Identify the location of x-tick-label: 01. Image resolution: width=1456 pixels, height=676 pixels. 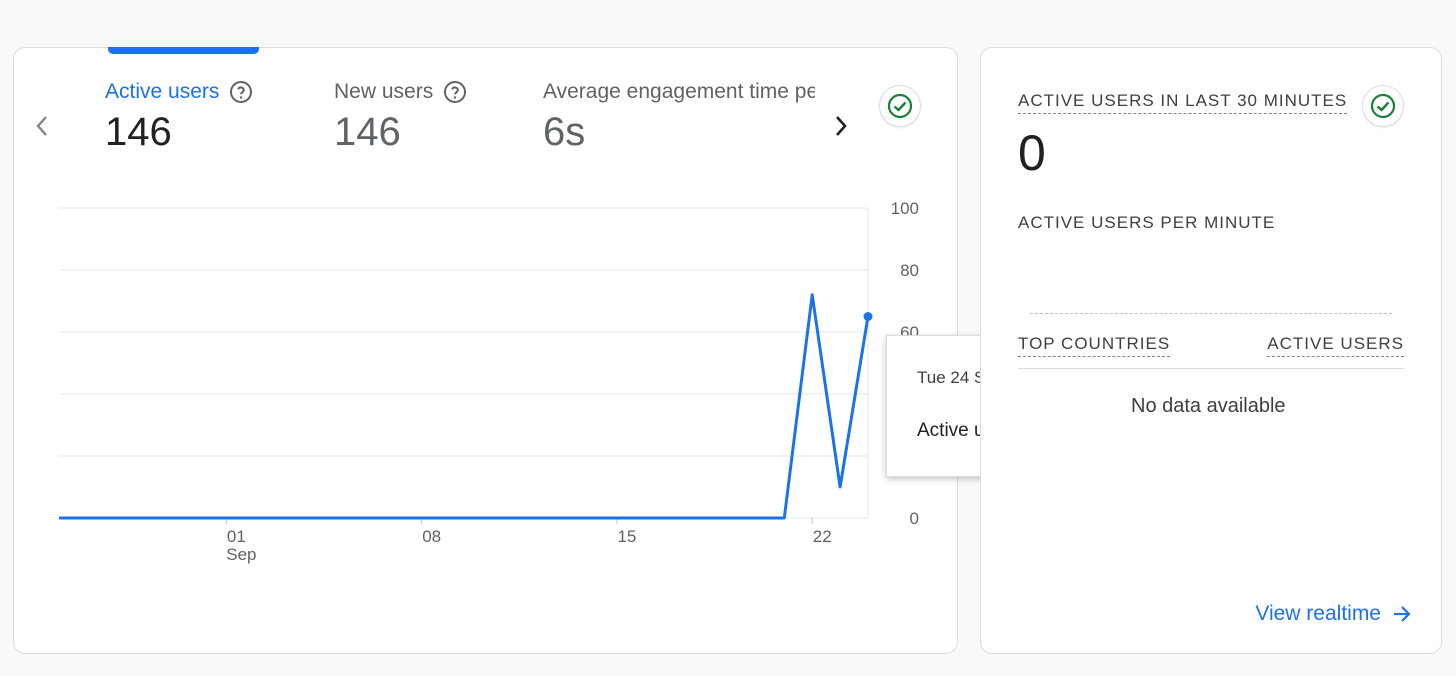
(236, 536).